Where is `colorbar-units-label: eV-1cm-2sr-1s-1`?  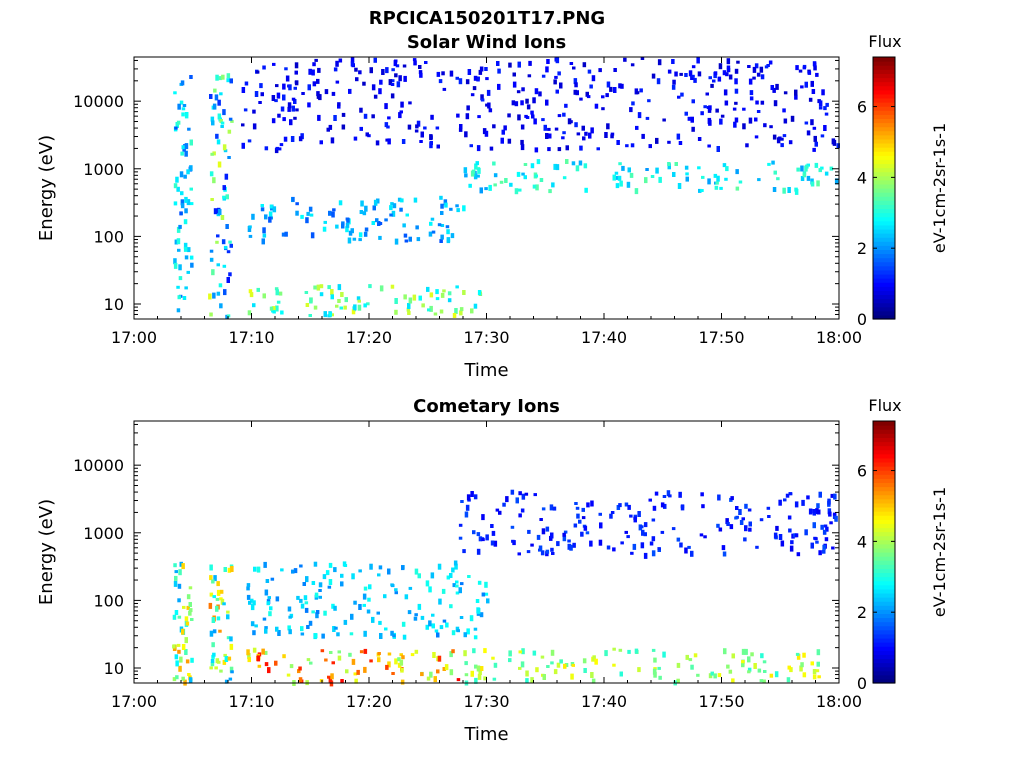
colorbar-units-label: eV-1cm-2sr-1s-1 is located at coordinates (939, 552).